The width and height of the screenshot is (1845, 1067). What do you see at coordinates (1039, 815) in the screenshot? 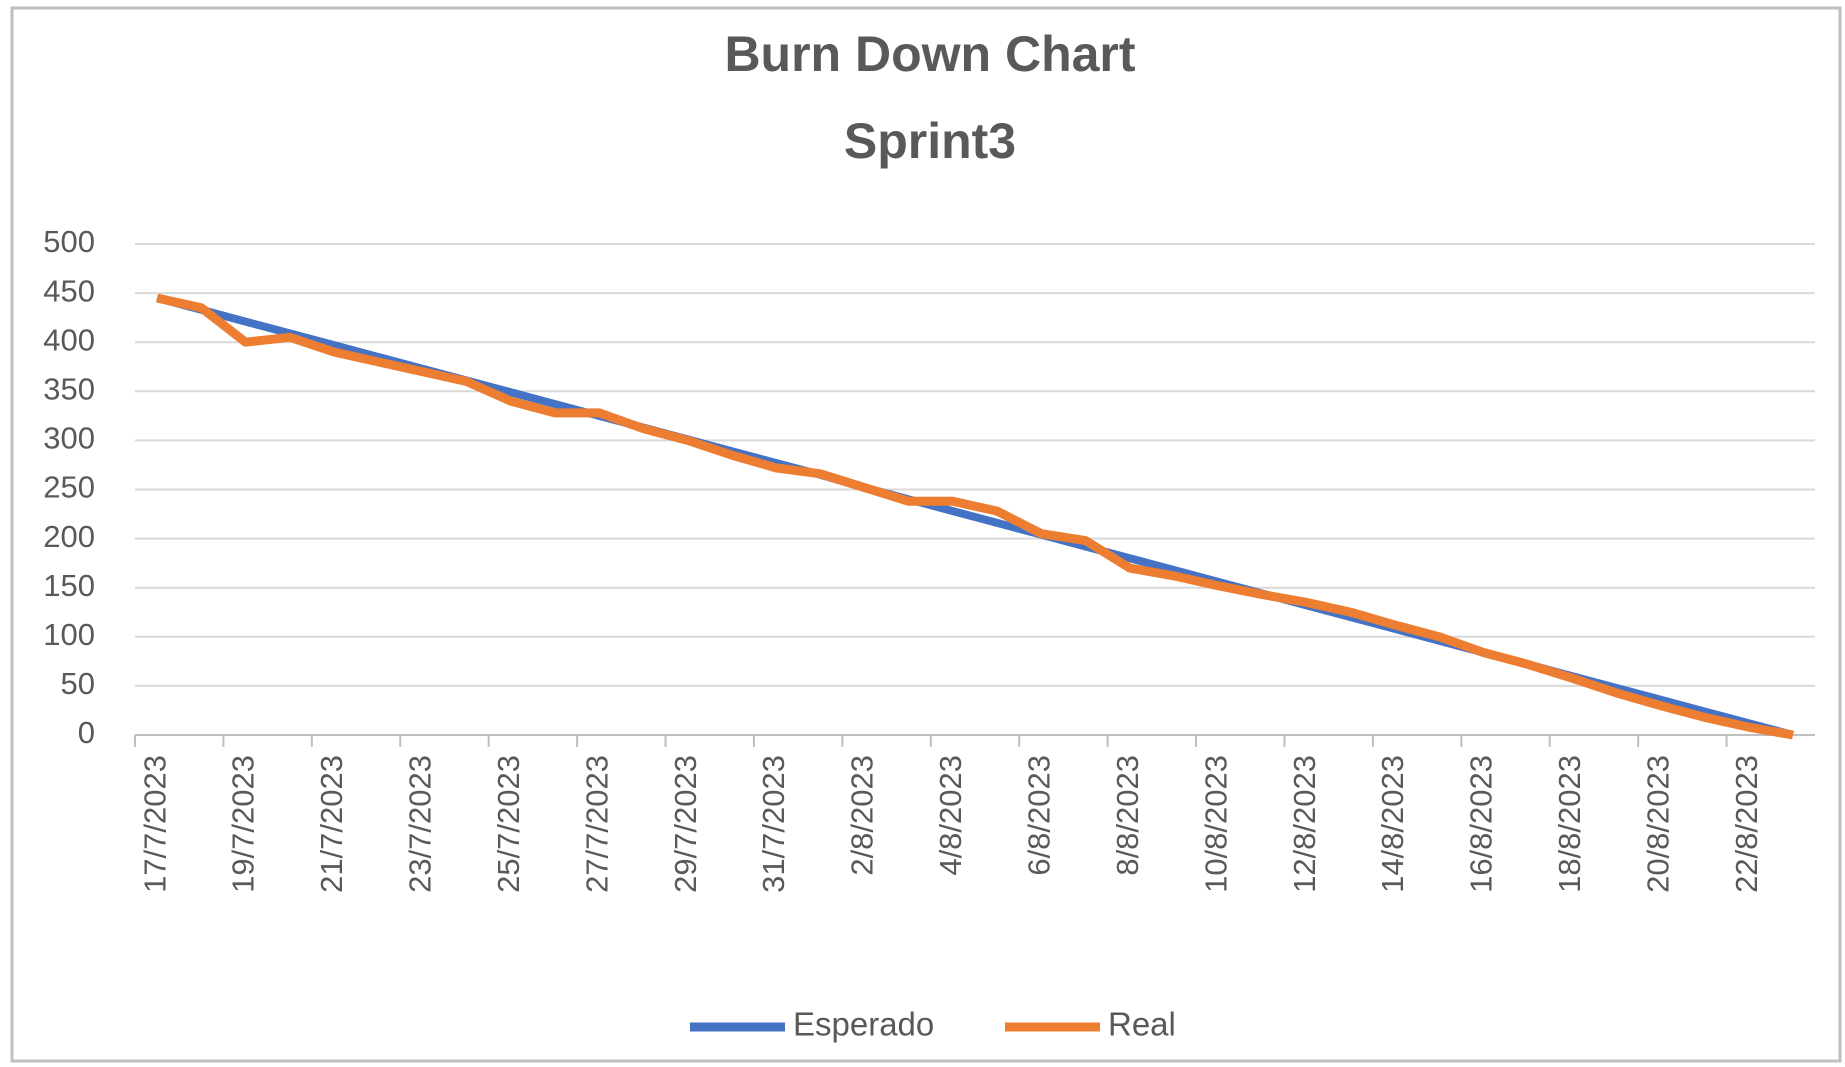
I see `x-tick-label: 6/8/2023` at bounding box center [1039, 815].